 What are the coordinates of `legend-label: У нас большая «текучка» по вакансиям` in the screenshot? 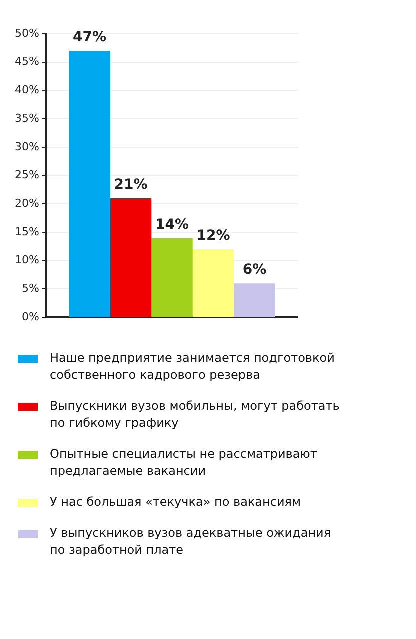 It's located at (176, 502).